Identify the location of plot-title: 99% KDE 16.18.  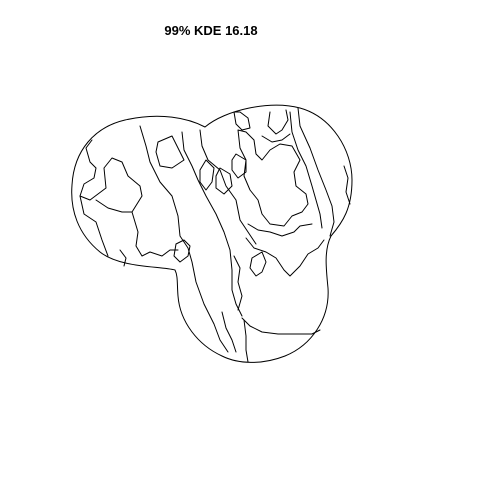
(211, 30).